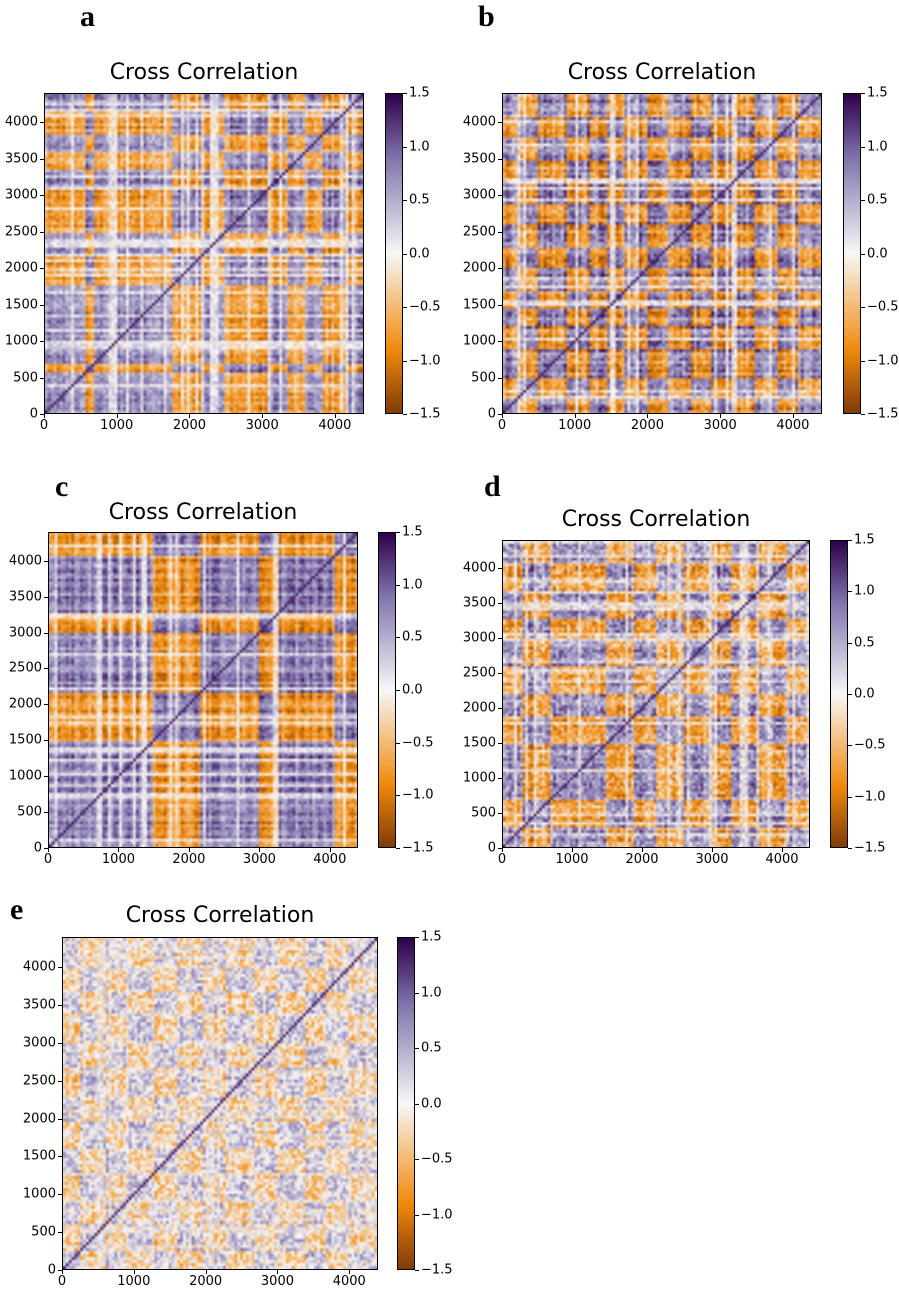  What do you see at coordinates (189, 859) in the screenshot?
I see `x-tick-label: 2000` at bounding box center [189, 859].